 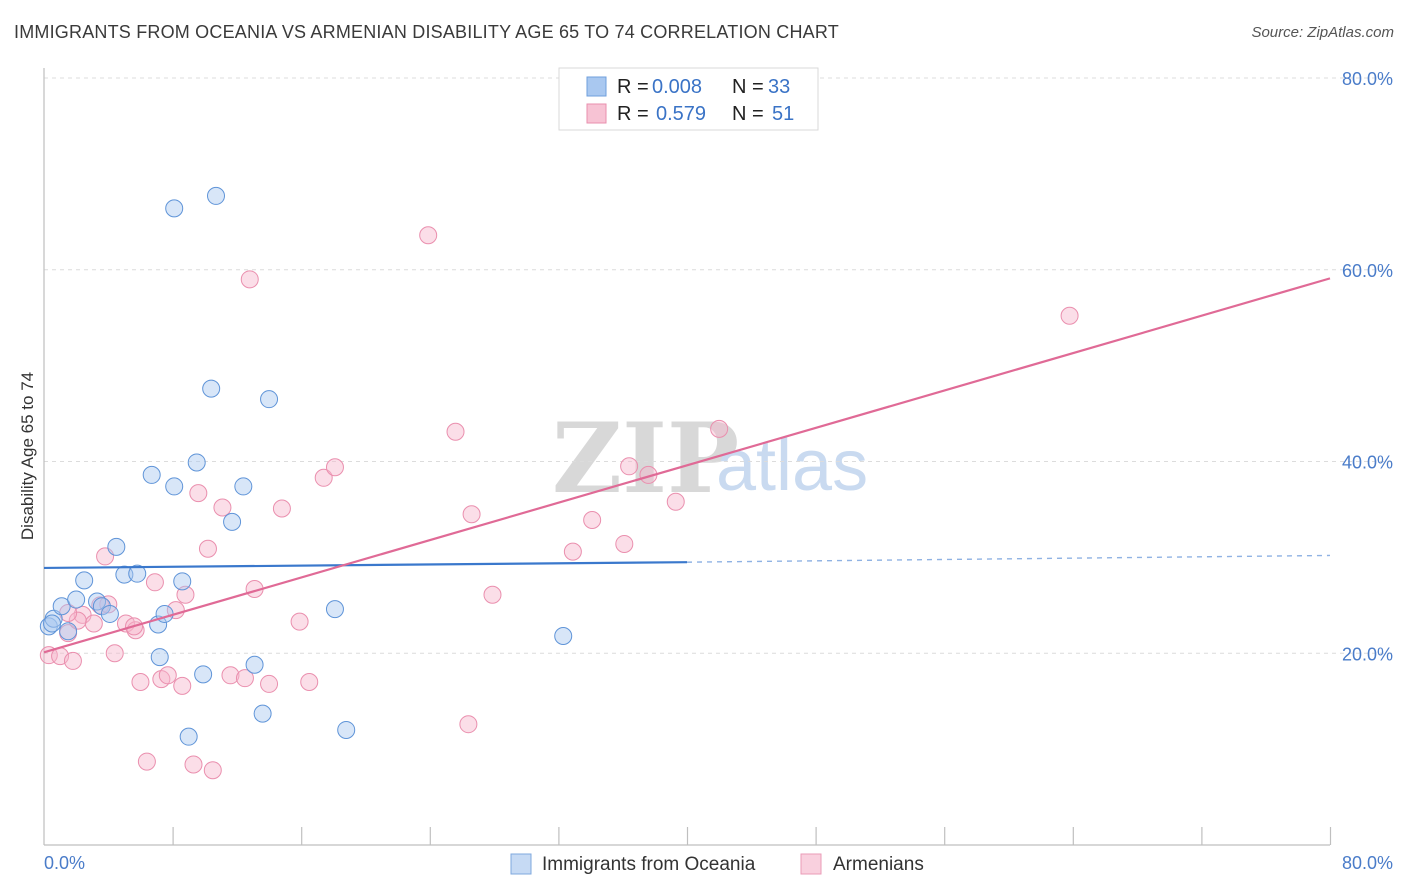 I want to click on legend-r-label-armenians: R =, so click(x=633, y=114).